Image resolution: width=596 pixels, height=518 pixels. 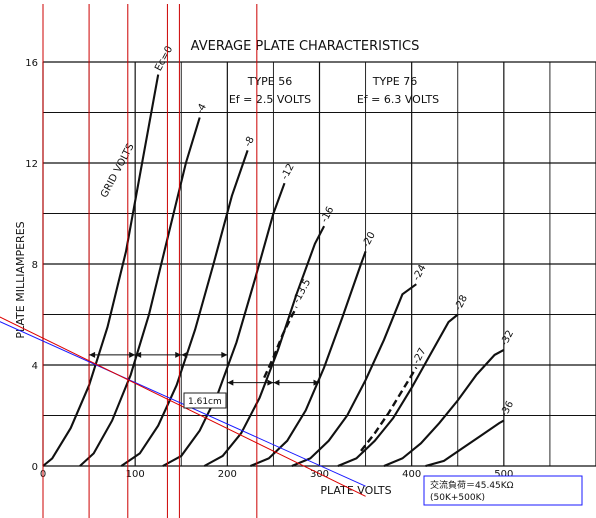 I want to click on grid-volts-label: GRID VOLTS, so click(x=118, y=171).